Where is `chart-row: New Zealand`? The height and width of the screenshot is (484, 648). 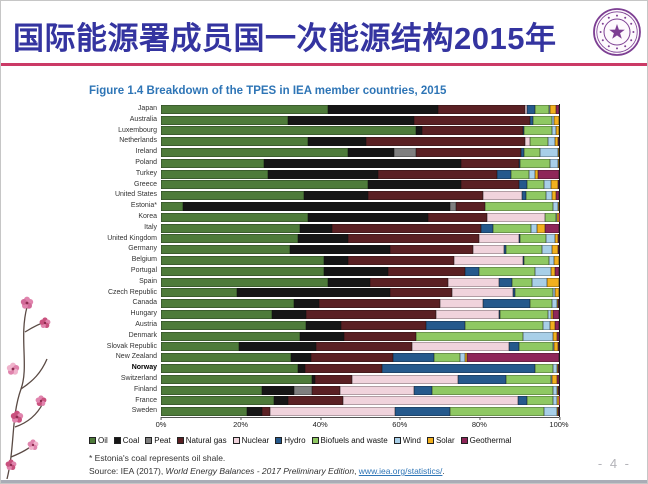 chart-row: New Zealand is located at coordinates (339, 357).